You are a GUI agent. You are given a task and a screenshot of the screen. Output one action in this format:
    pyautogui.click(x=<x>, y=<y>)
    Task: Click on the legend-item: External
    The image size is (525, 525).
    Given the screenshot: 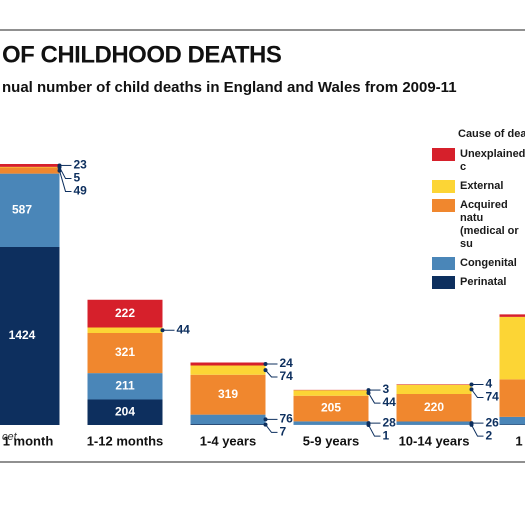 What is the action you would take?
    pyautogui.click(x=478, y=186)
    